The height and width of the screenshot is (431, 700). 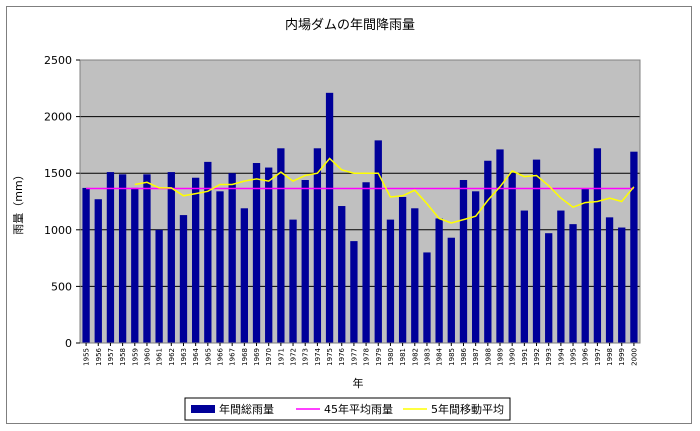 I want to click on x-tick-label: 1958, so click(x=123, y=357).